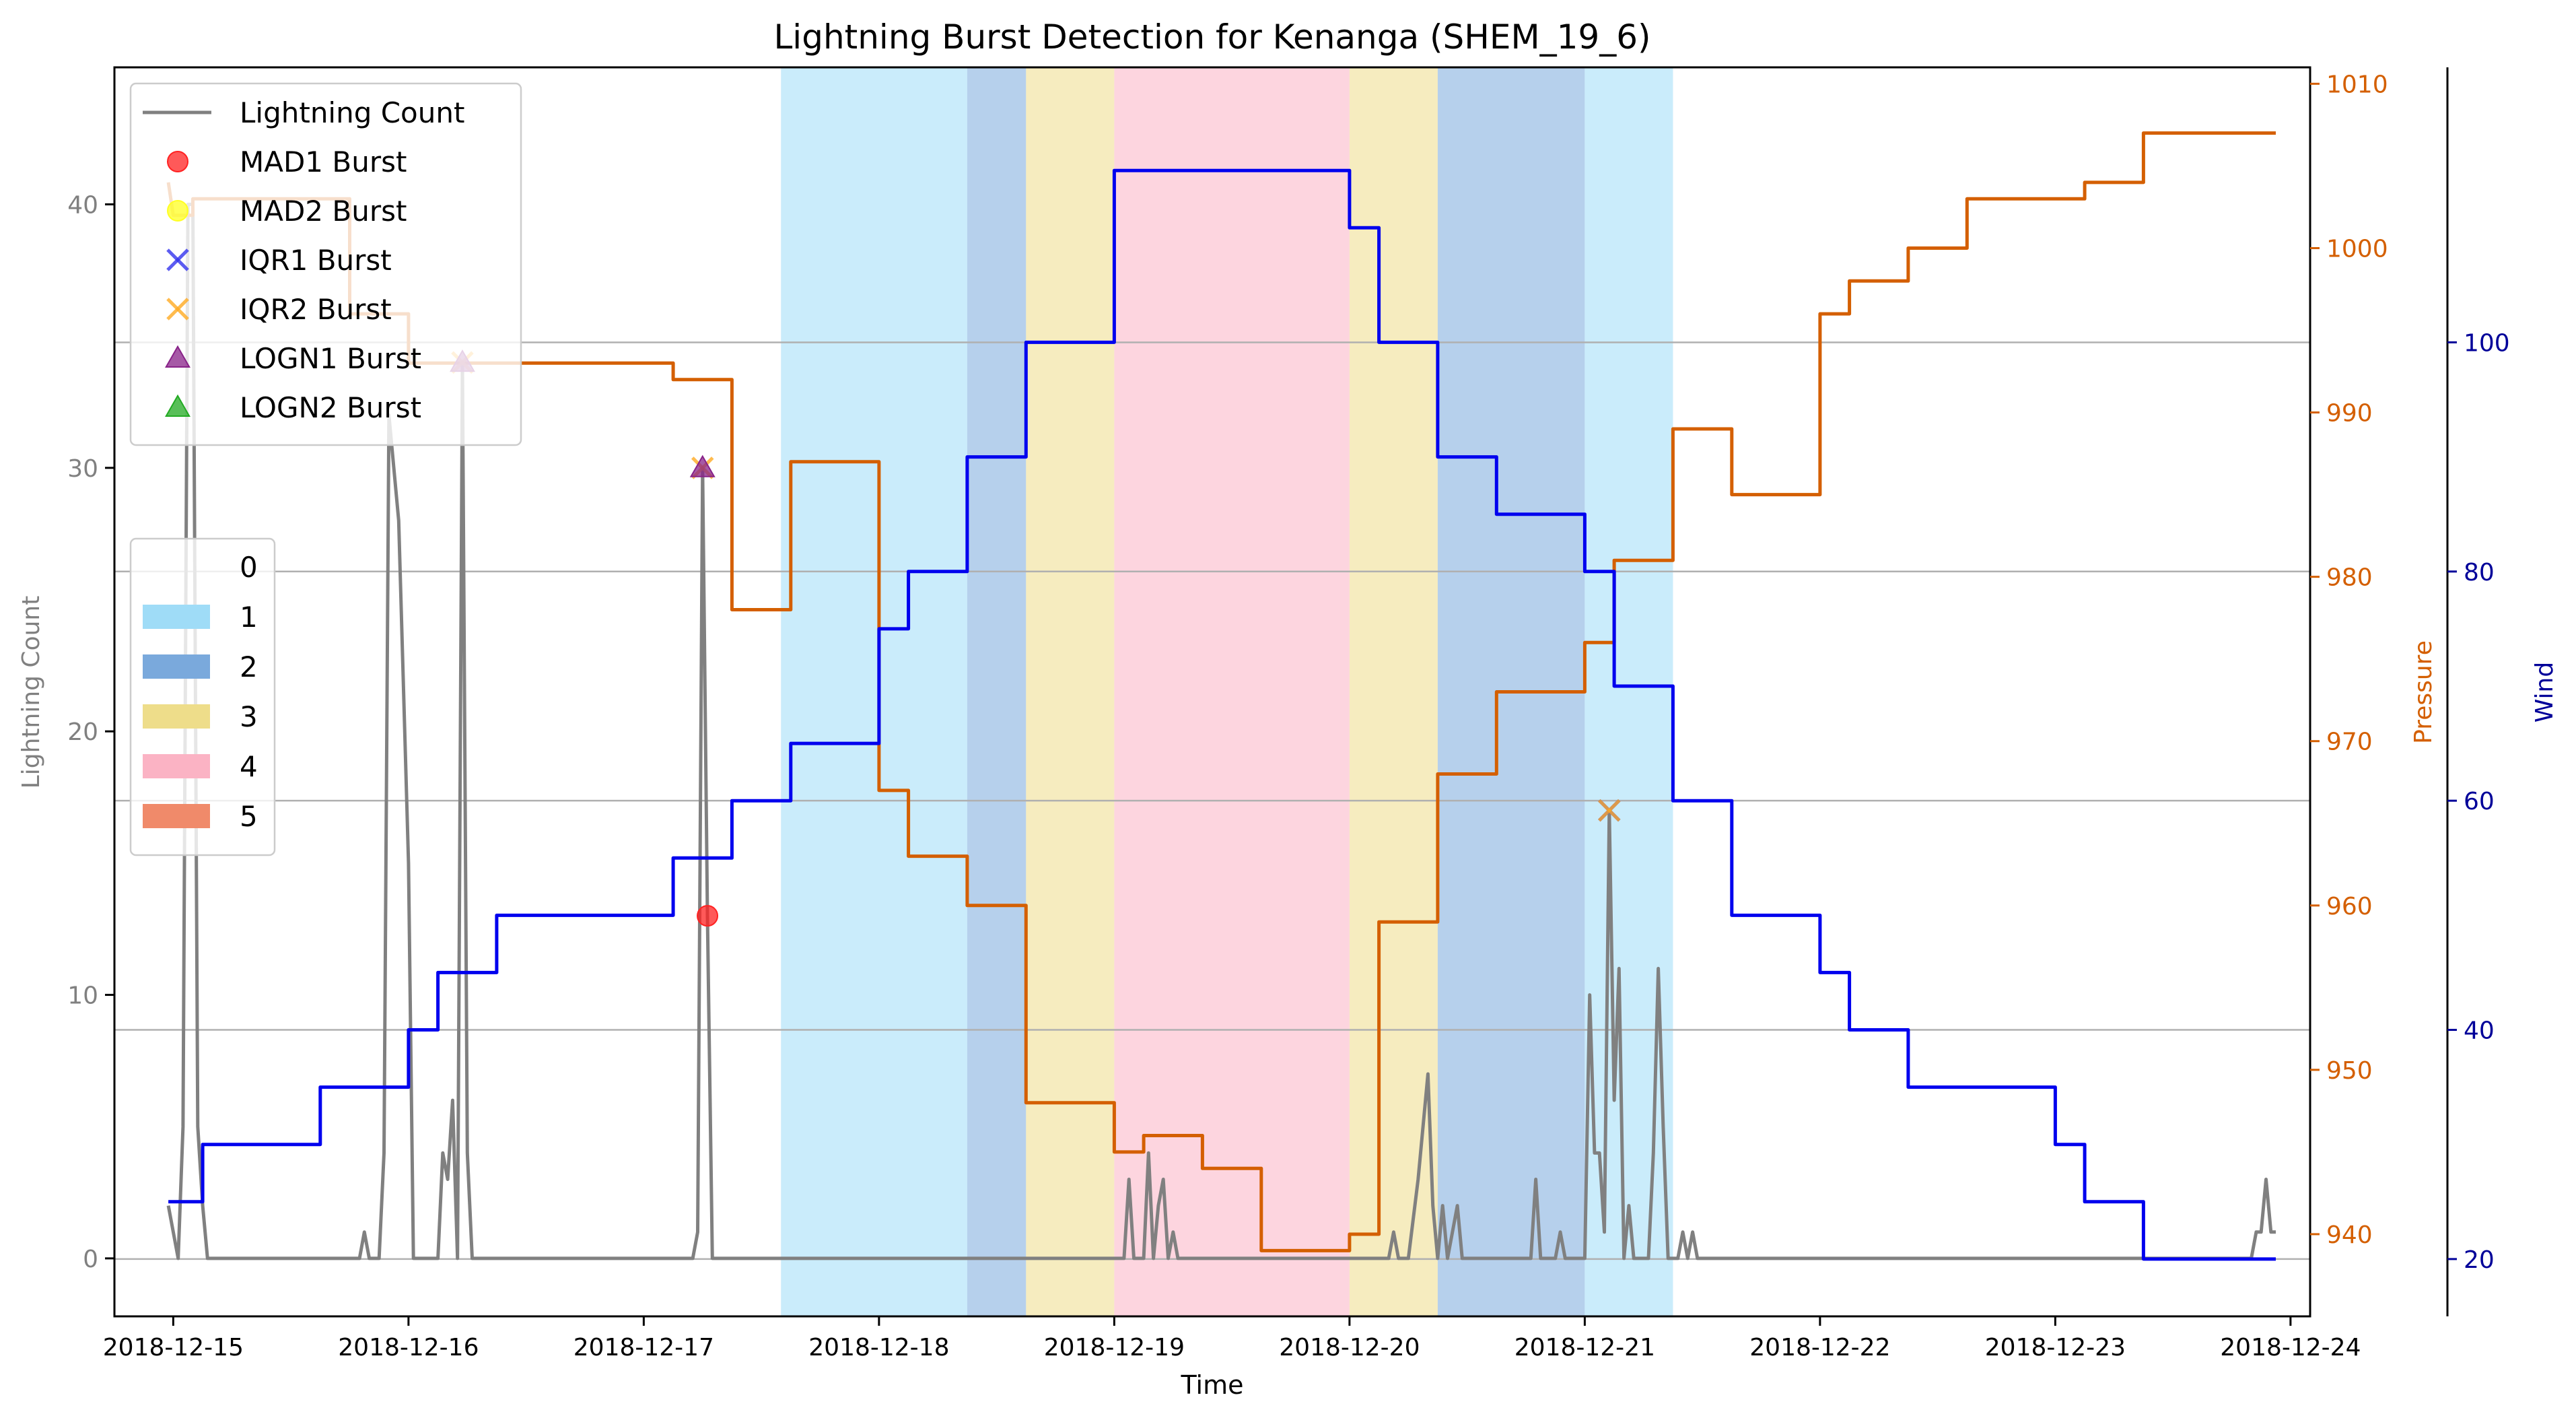 Image resolution: width=2576 pixels, height=1416 pixels. I want to click on y-tick-label-wind: 100, so click(2487, 343).